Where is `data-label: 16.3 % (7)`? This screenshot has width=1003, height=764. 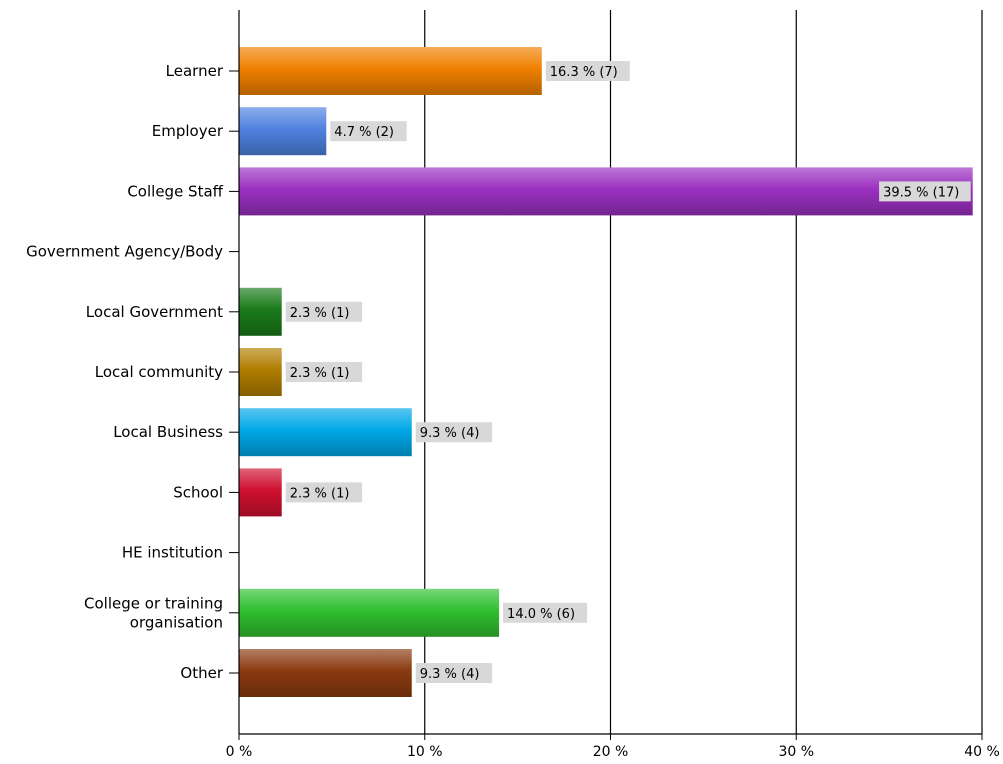
data-label: 16.3 % (7) is located at coordinates (584, 72).